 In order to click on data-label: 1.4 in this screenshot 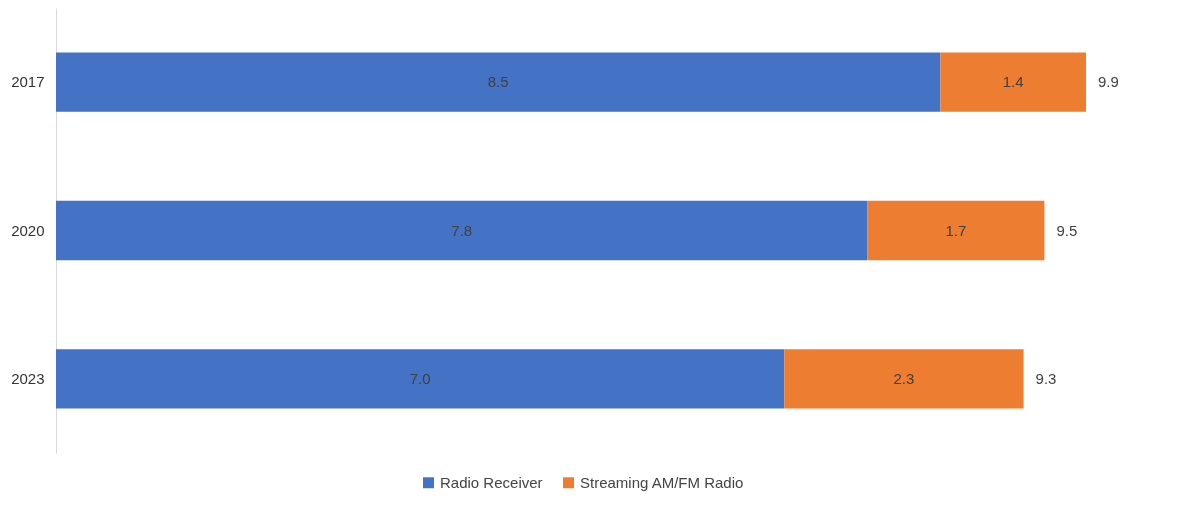, I will do `click(1013, 82)`.